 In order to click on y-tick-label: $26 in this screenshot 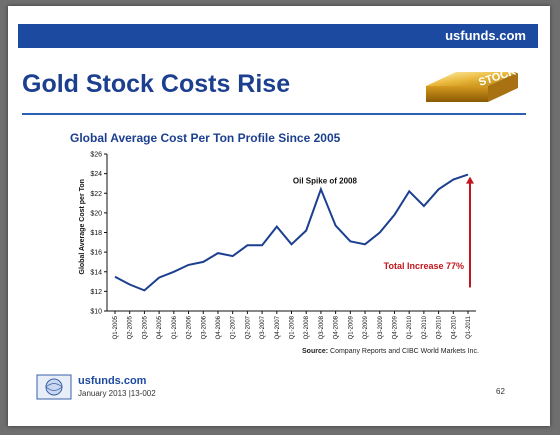, I will do `click(96, 155)`.